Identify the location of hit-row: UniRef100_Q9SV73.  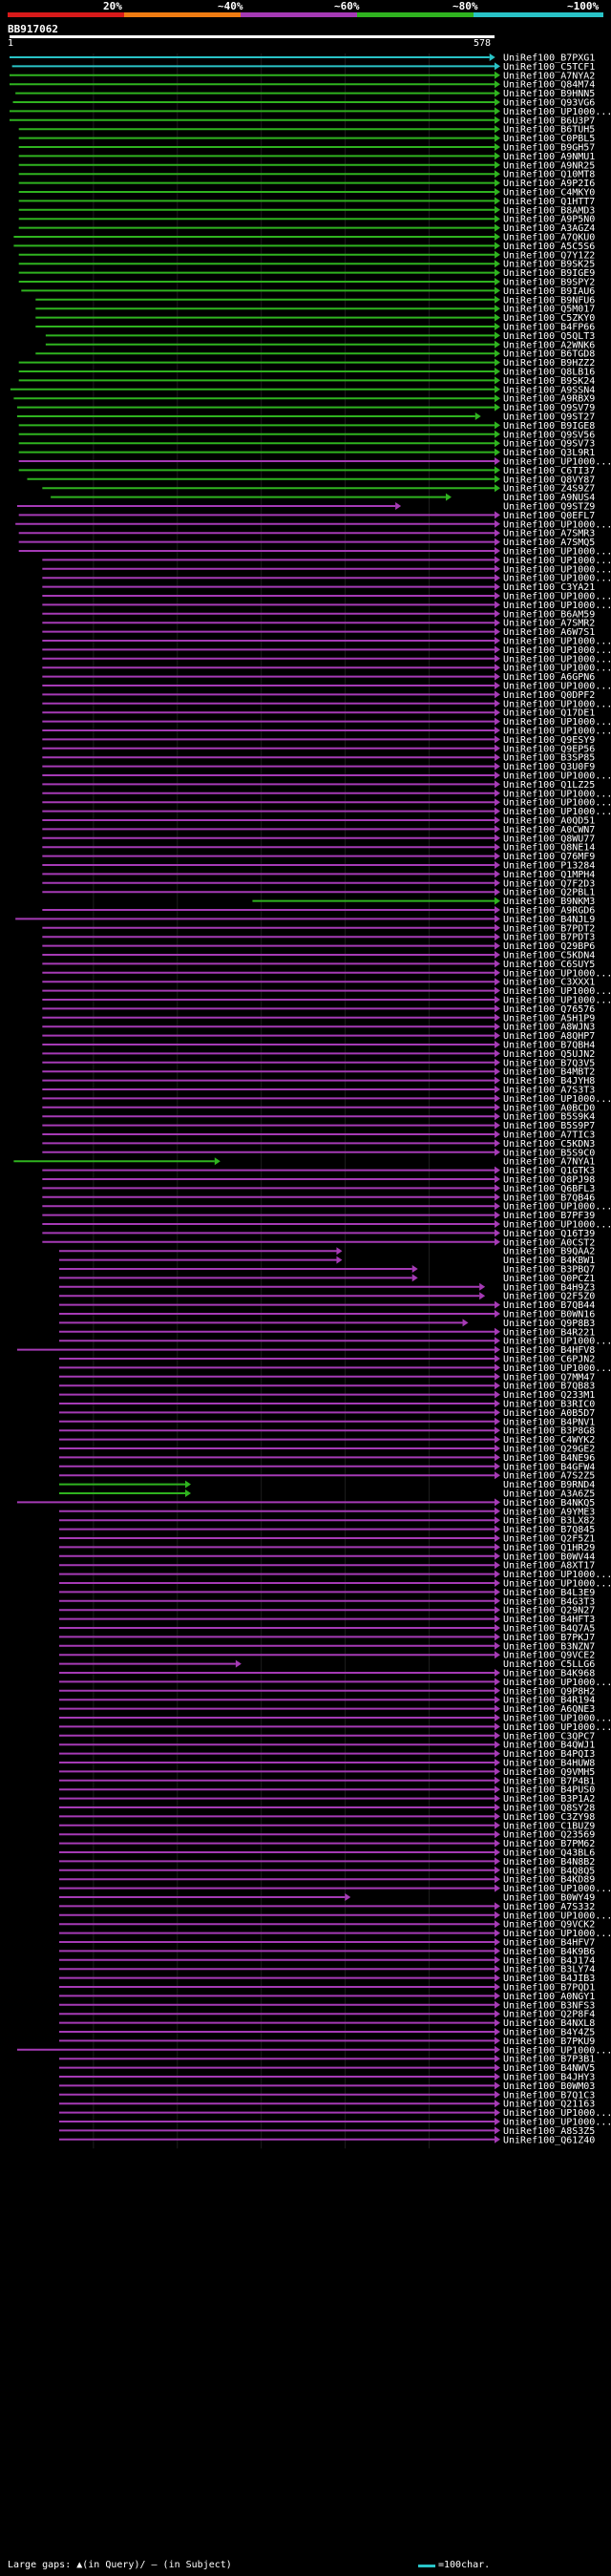
(307, 444).